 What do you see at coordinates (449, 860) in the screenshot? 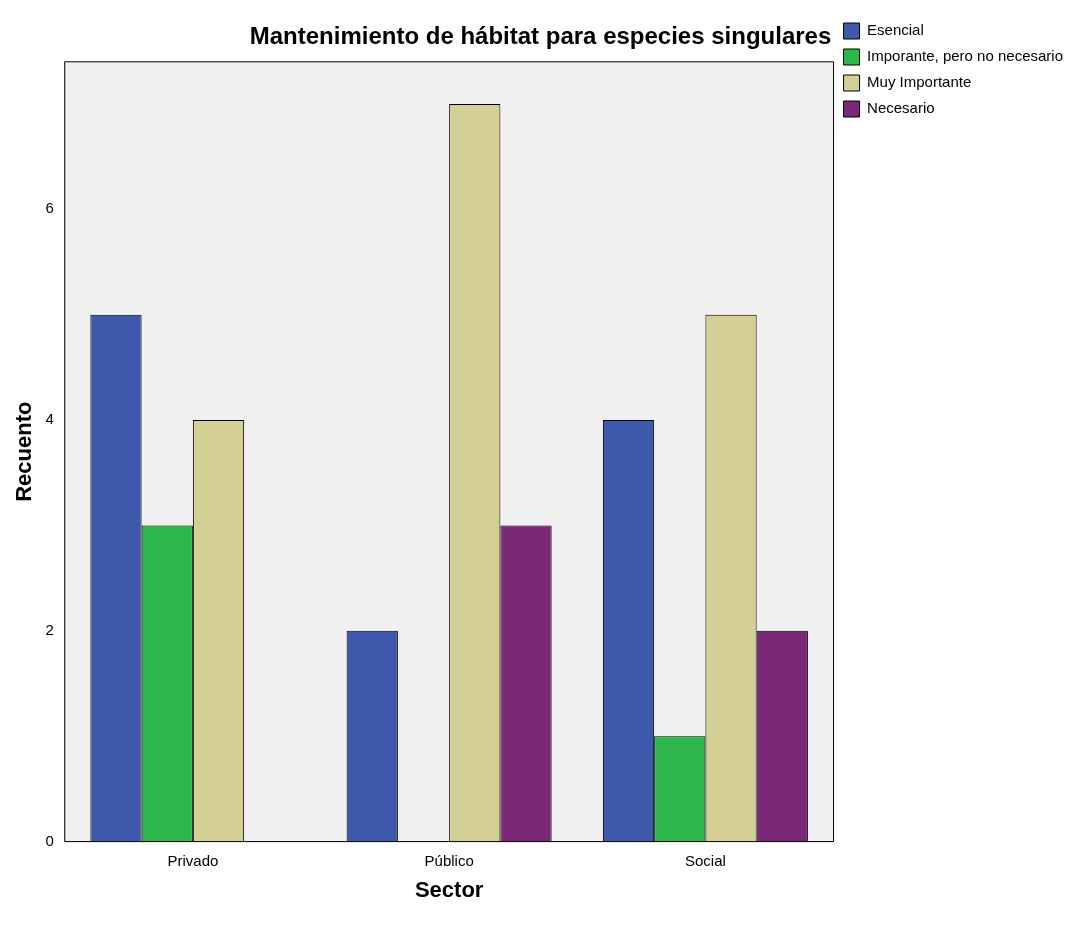
I see `x-tick-label: Público` at bounding box center [449, 860].